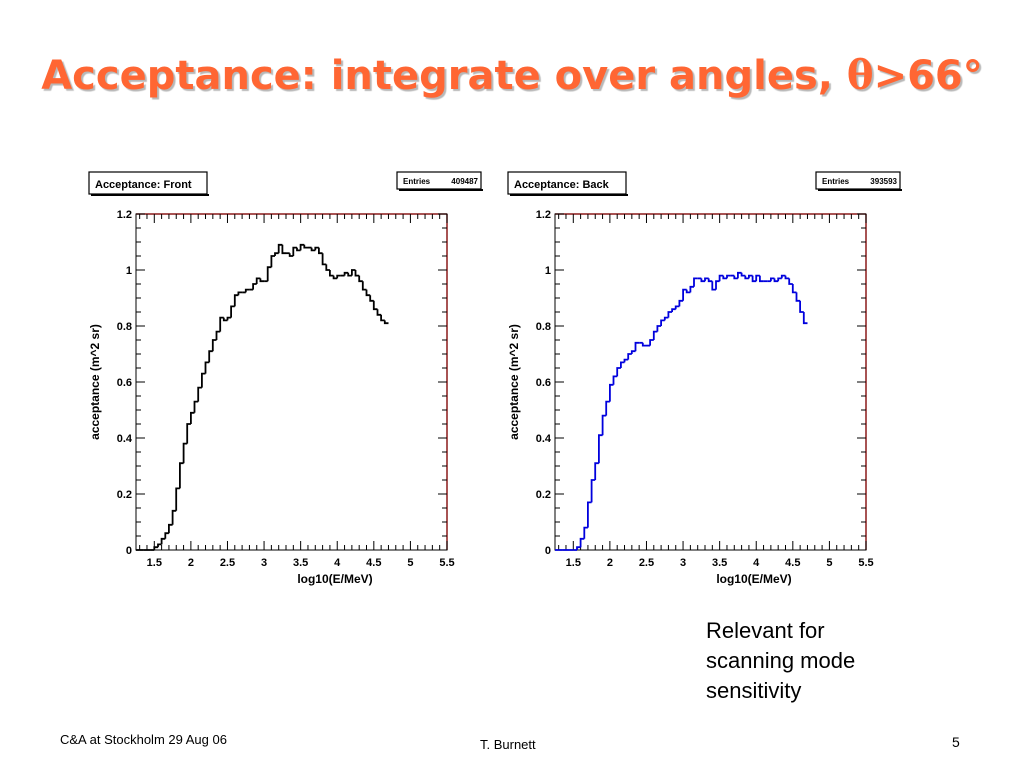 The width and height of the screenshot is (1024, 768). I want to click on stats-label: Entries, so click(836, 181).